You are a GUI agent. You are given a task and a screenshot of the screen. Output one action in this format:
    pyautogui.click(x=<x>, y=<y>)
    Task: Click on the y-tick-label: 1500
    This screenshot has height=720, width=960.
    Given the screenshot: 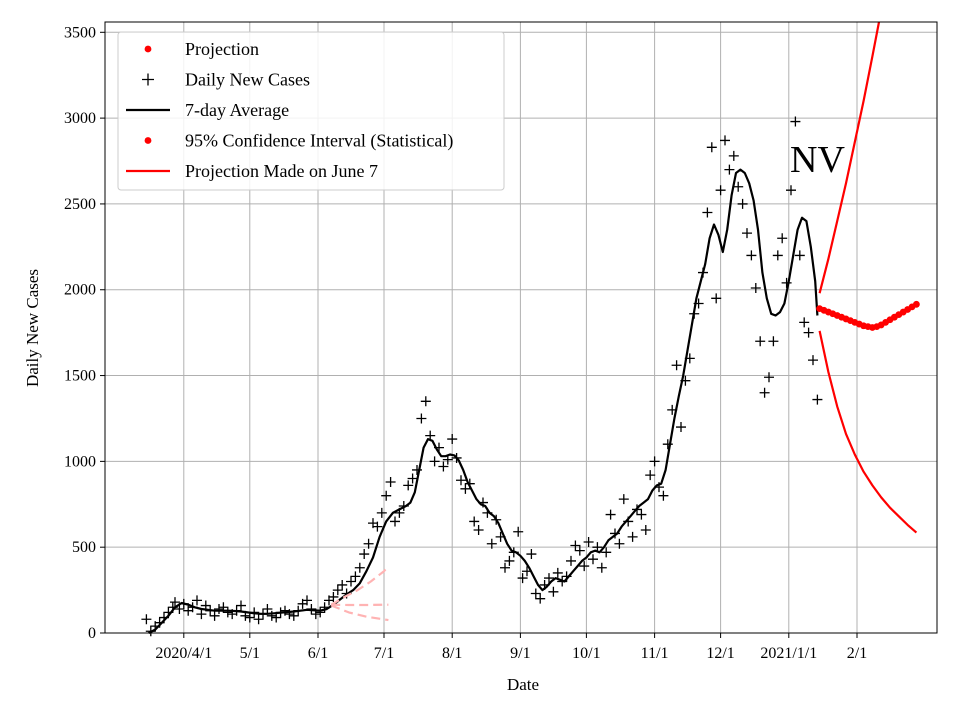 What is the action you would take?
    pyautogui.click(x=80, y=376)
    